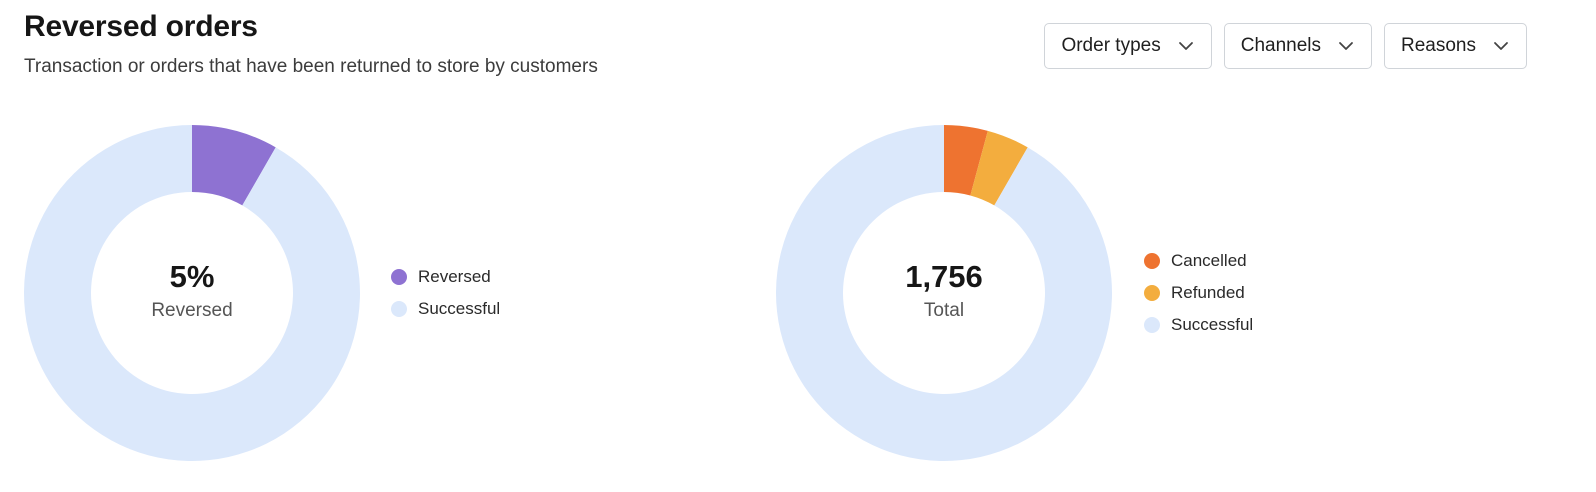  I want to click on order-types-label: Order types, so click(1111, 45).